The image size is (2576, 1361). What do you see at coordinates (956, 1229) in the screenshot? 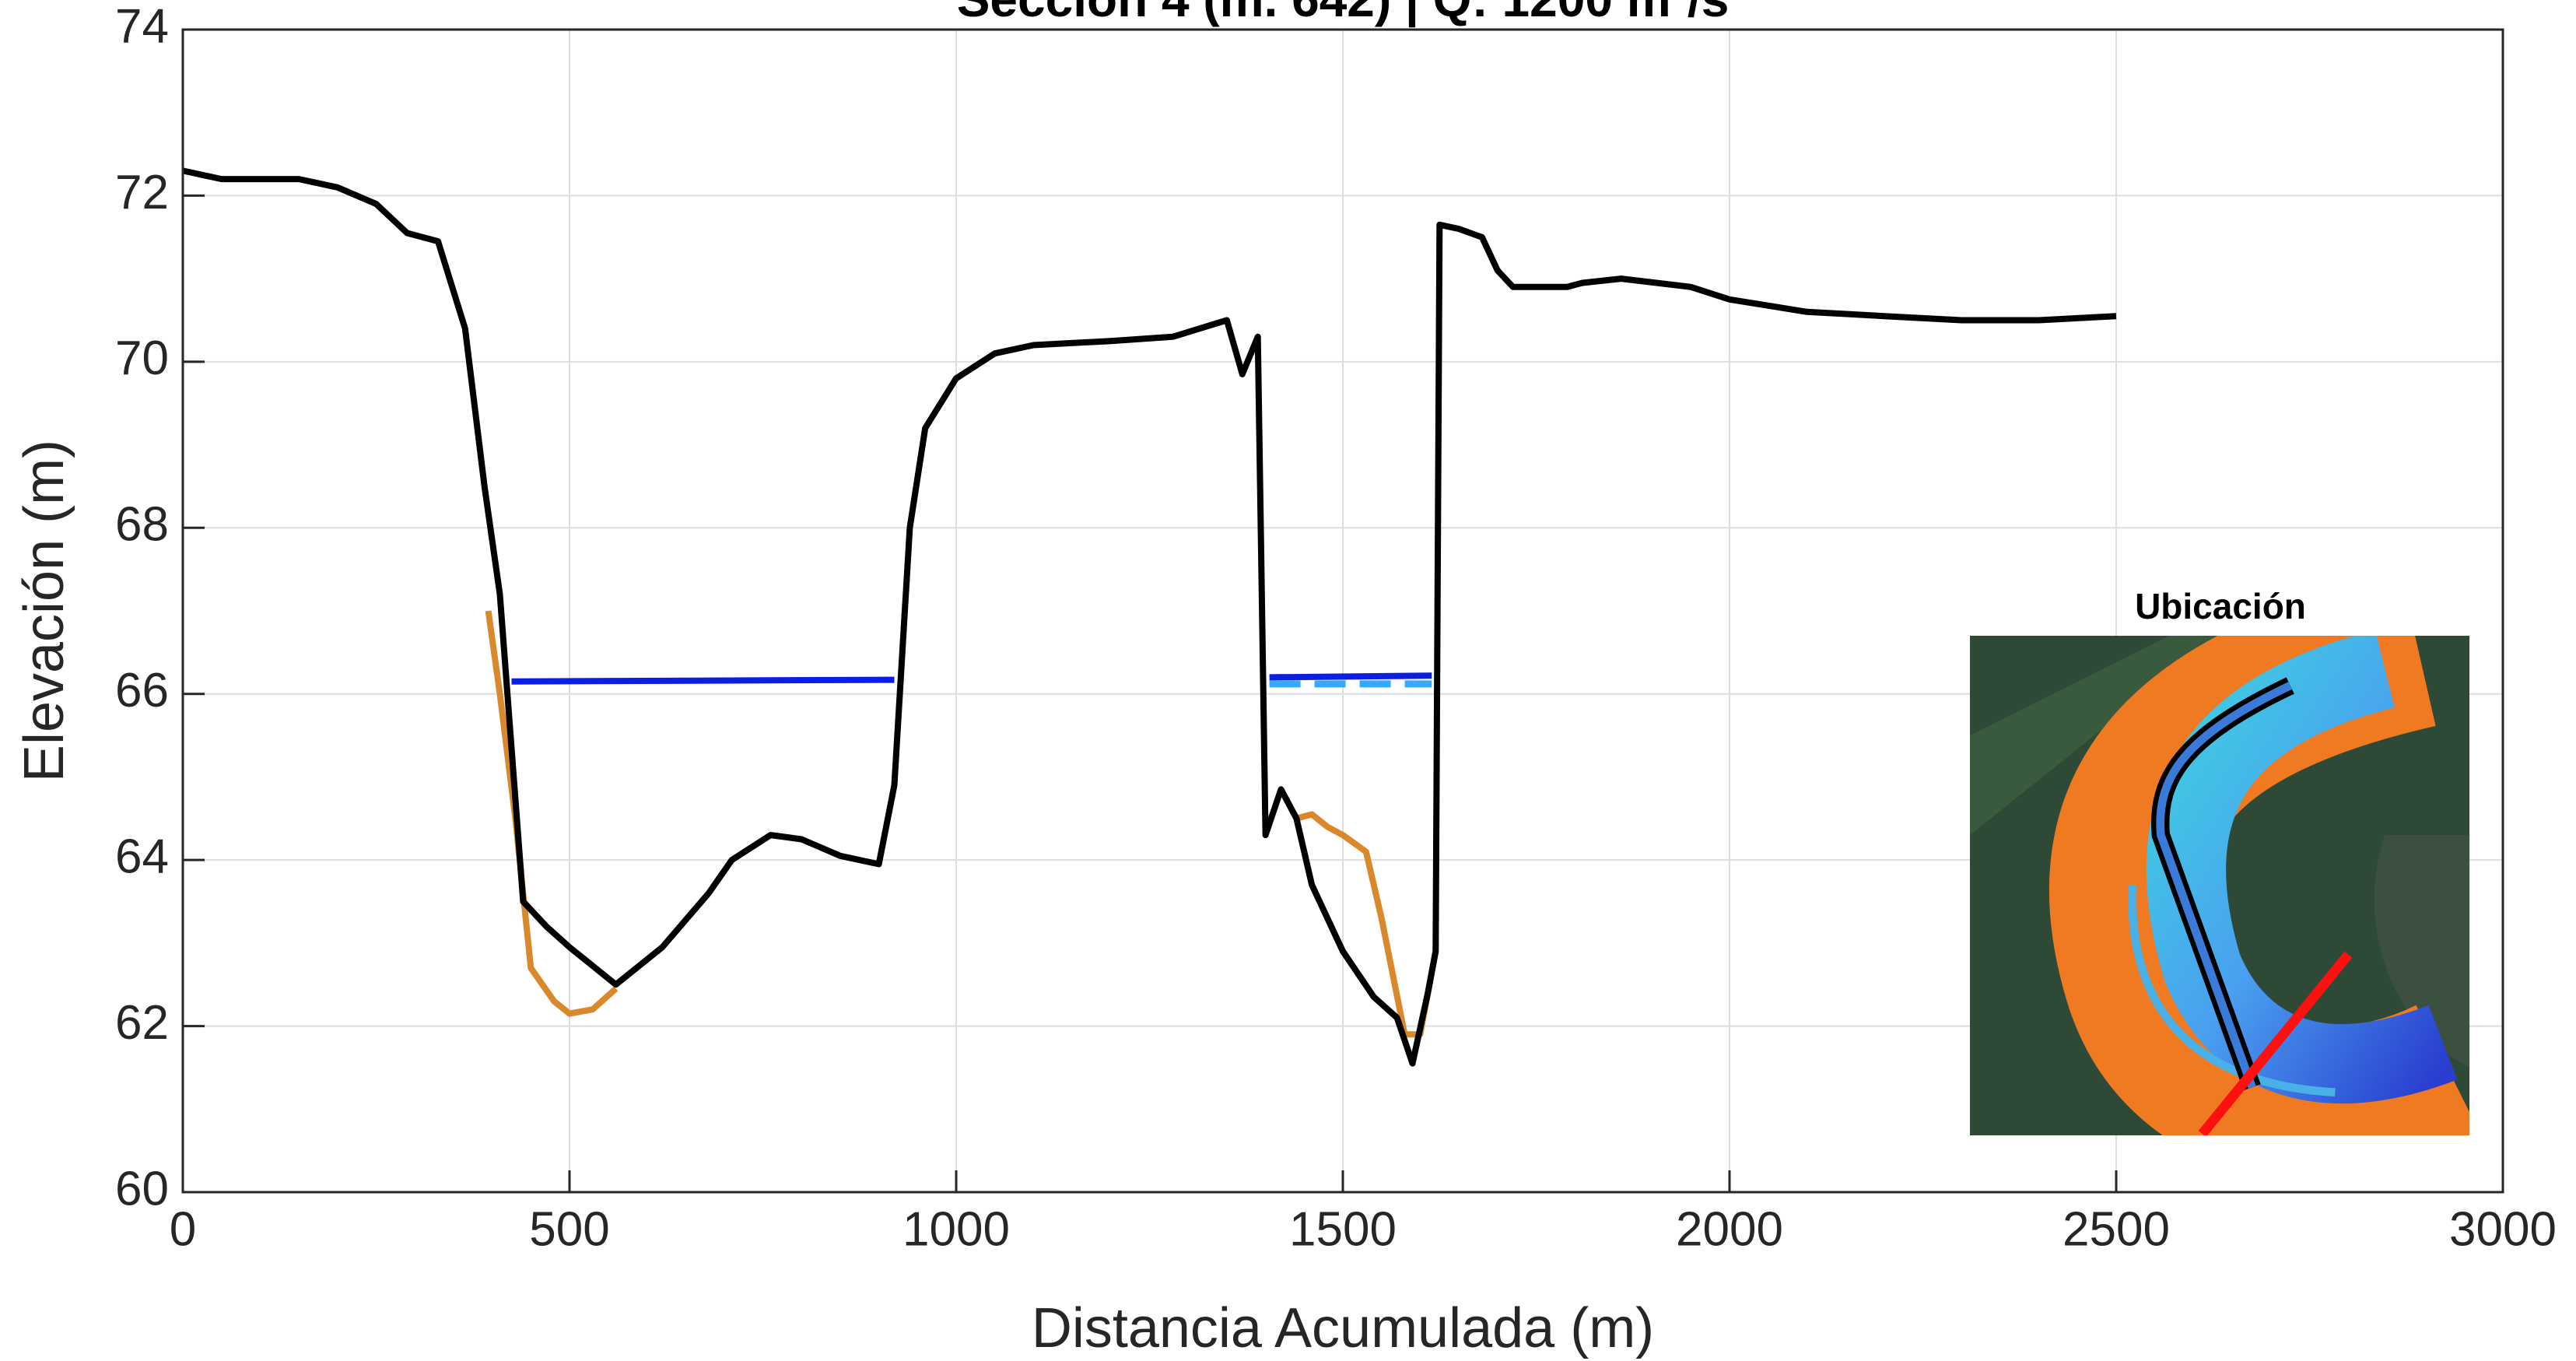
I see `x-tick-label: 1000` at bounding box center [956, 1229].